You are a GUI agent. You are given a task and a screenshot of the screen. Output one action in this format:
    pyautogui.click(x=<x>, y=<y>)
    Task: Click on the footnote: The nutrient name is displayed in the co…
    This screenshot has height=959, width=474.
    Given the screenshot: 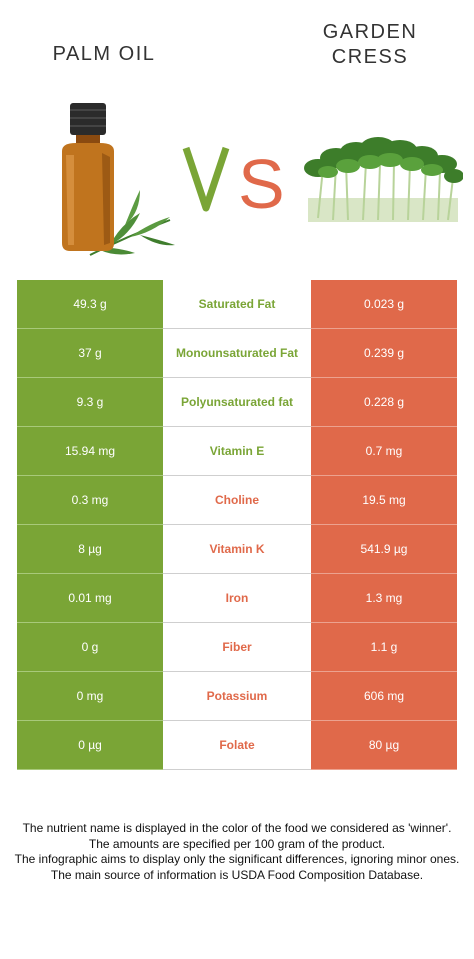 What is the action you would take?
    pyautogui.click(x=237, y=852)
    